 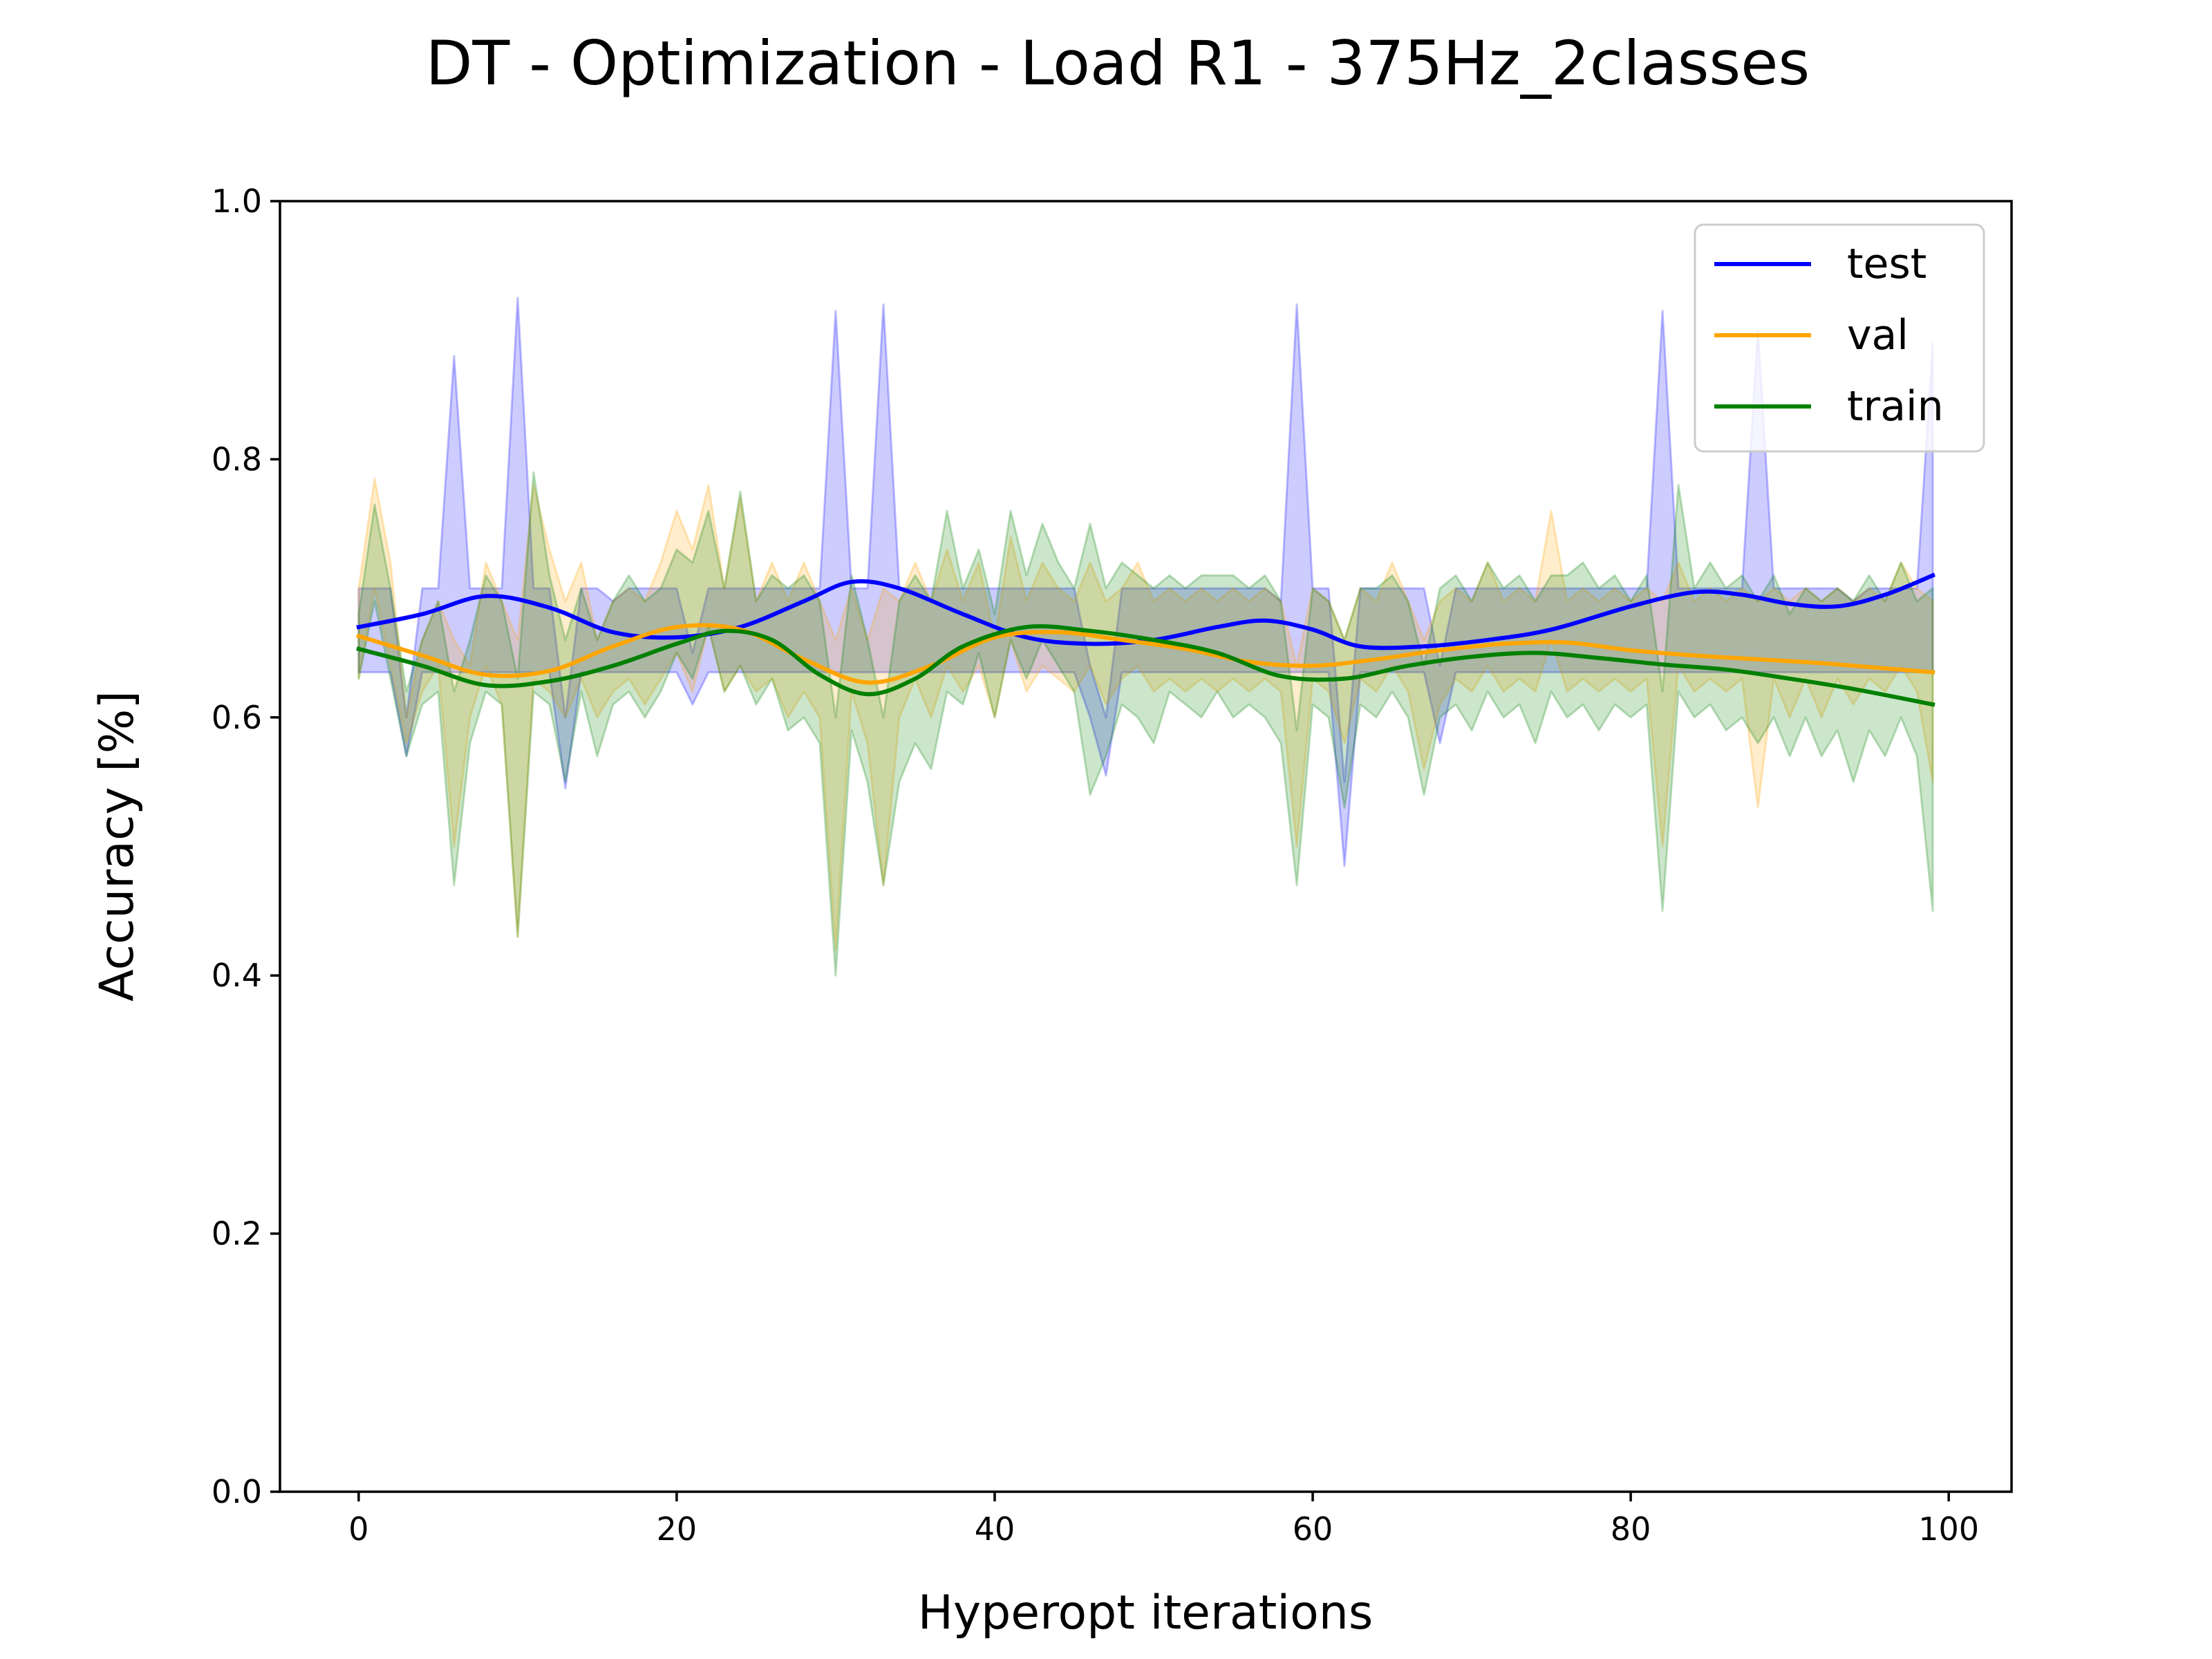 I want to click on y-axis-title: Accuracy [%], so click(x=117, y=847).